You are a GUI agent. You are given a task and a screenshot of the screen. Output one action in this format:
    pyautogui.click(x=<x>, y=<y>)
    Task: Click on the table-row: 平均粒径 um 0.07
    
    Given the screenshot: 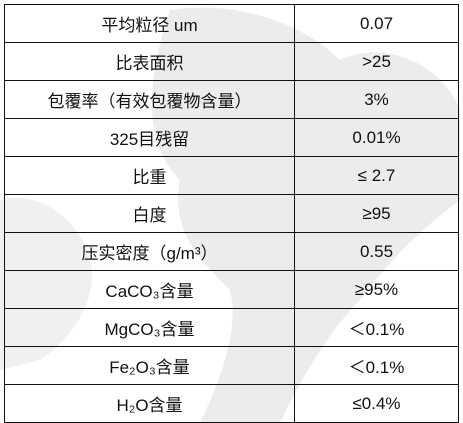 What is the action you would take?
    pyautogui.click(x=231, y=23)
    